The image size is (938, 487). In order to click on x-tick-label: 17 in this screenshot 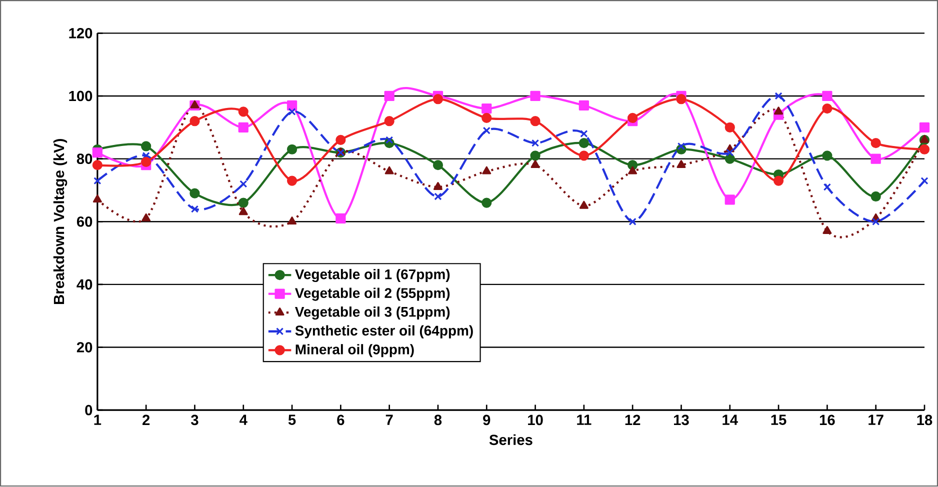, I will do `click(876, 420)`.